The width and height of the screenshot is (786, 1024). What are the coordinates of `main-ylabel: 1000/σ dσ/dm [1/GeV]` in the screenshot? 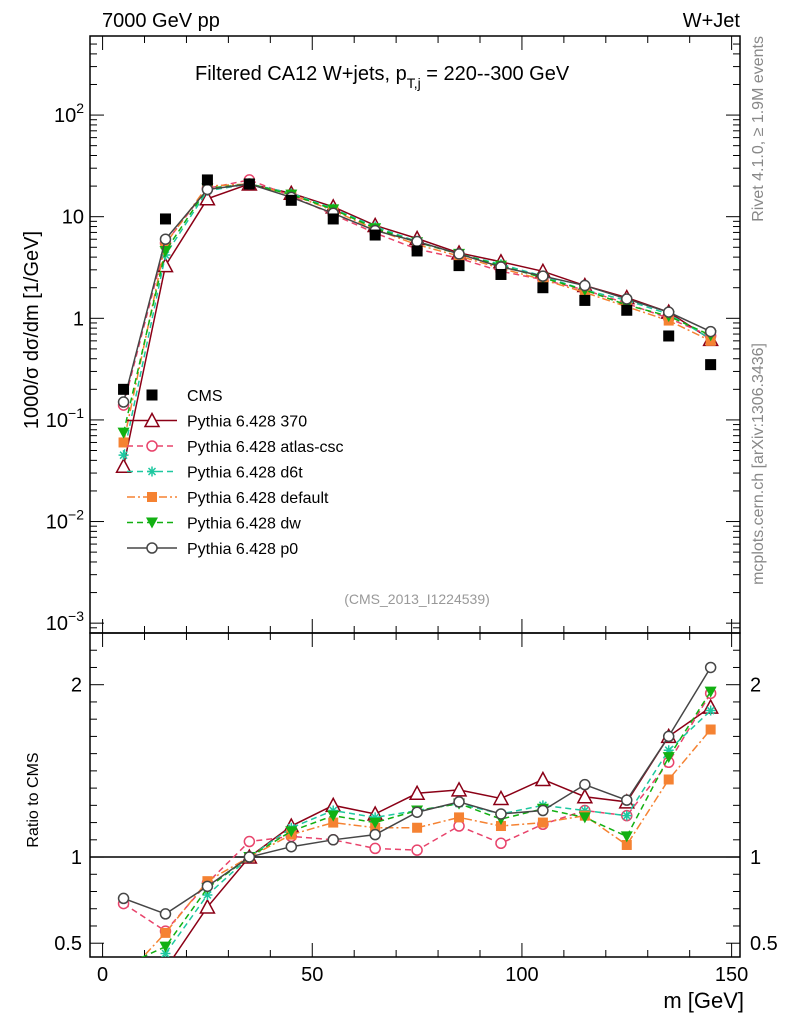 It's located at (32, 330).